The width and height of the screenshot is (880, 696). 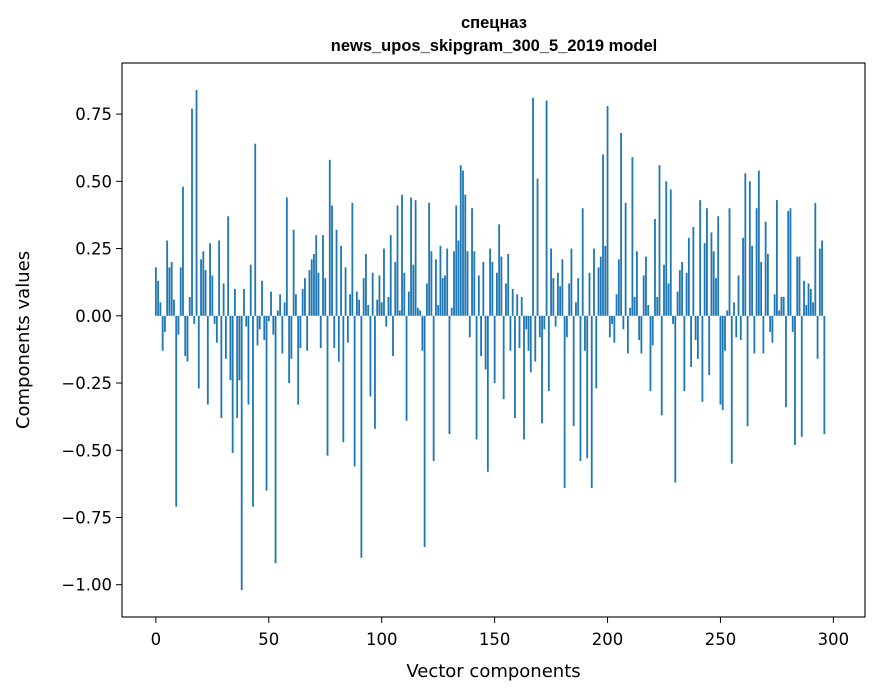 What do you see at coordinates (834, 639) in the screenshot?
I see `x-tick-label: 300` at bounding box center [834, 639].